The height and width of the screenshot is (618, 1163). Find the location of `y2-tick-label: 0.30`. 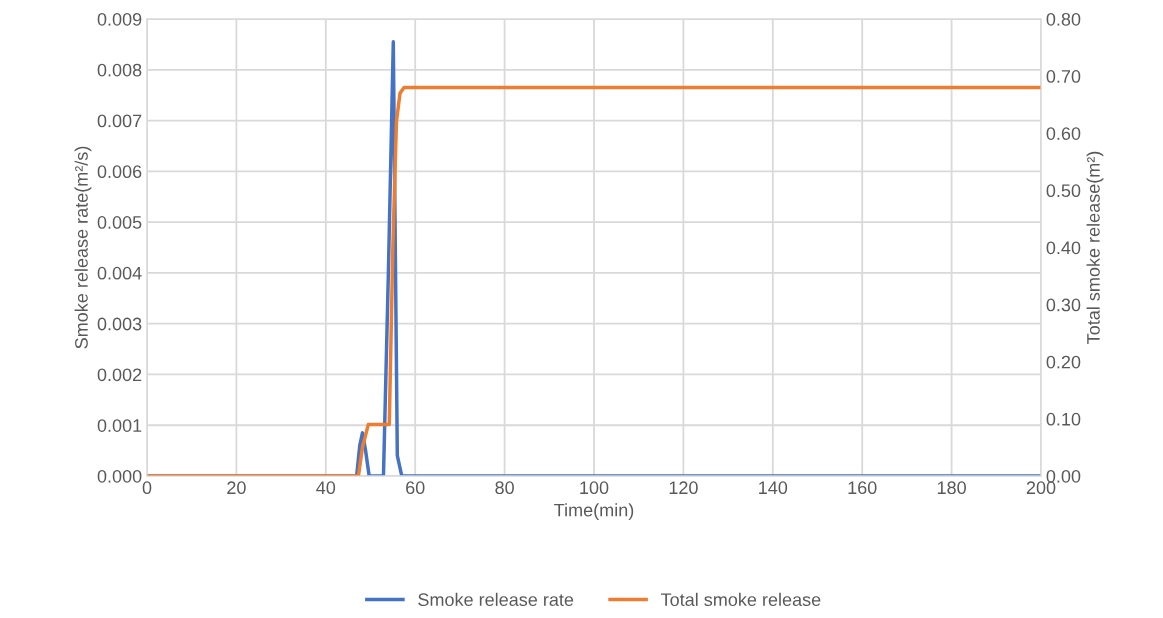

y2-tick-label: 0.30 is located at coordinates (1063, 305).